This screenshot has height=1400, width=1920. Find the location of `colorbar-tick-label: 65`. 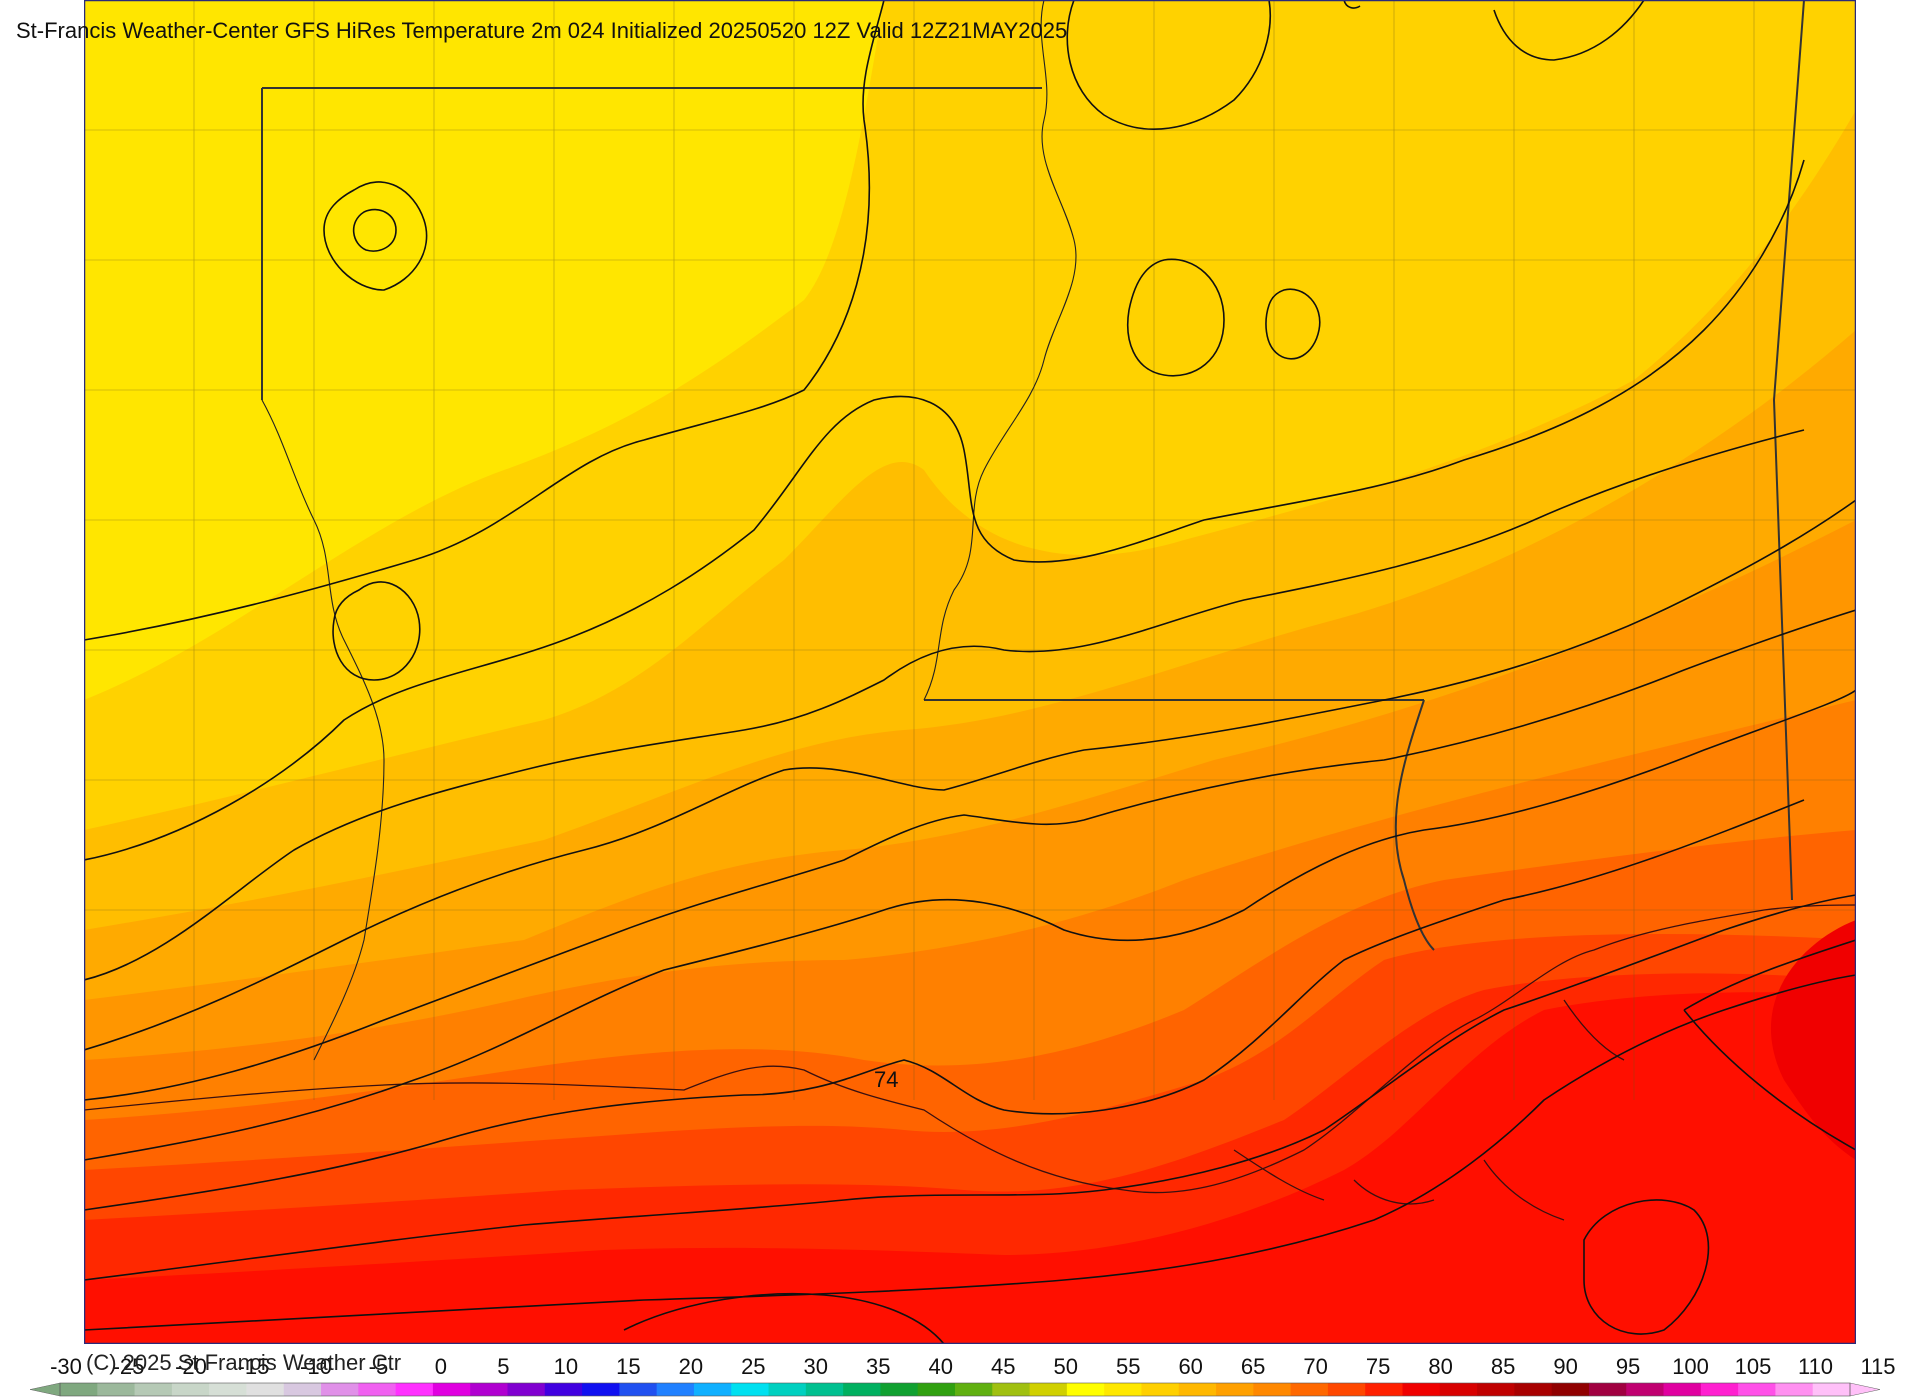

colorbar-tick-label: 65 is located at coordinates (1253, 1367).